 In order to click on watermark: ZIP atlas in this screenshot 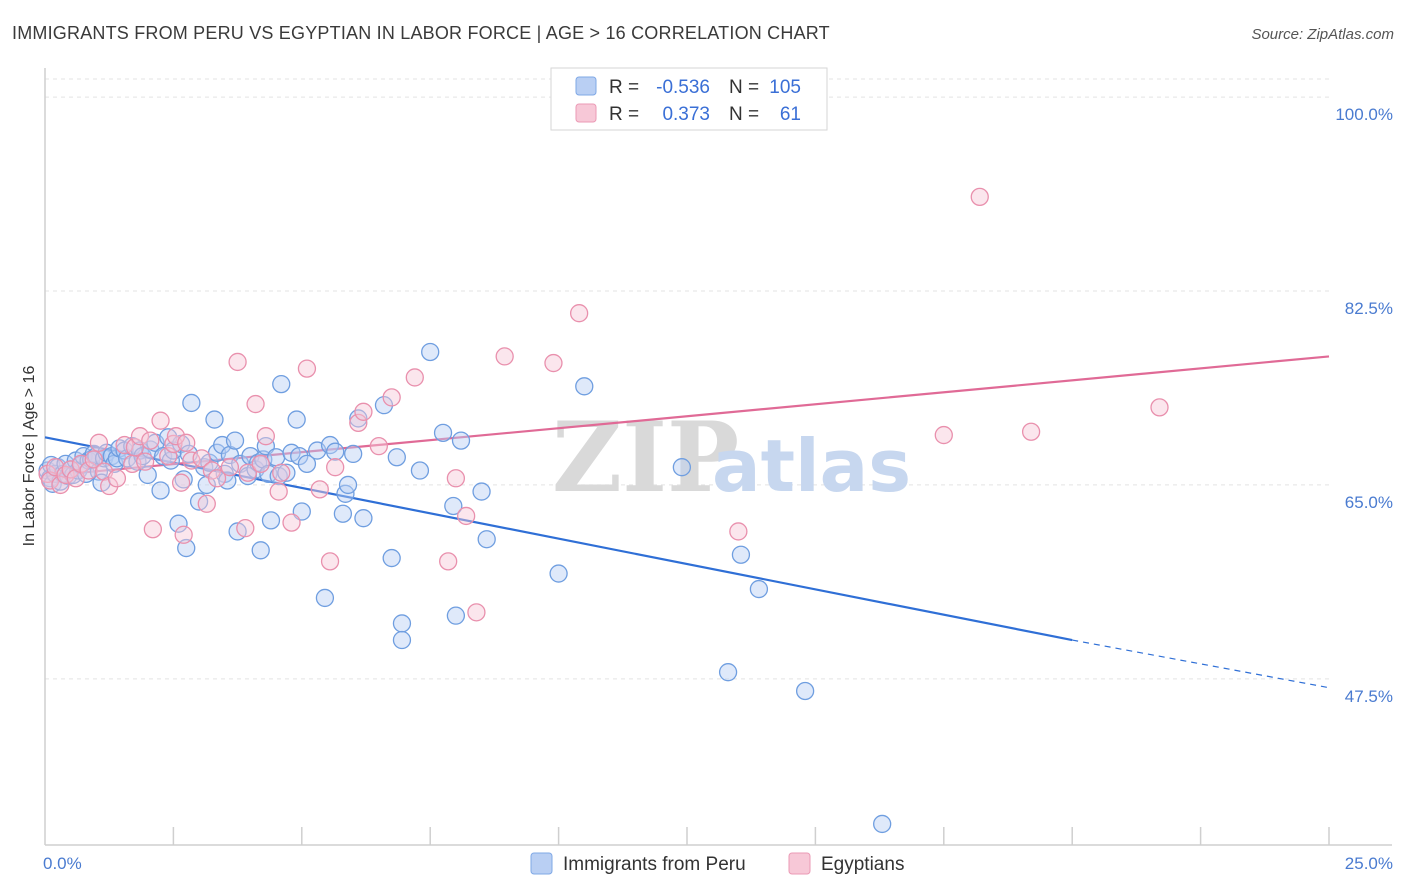, I will do `click(731, 457)`.